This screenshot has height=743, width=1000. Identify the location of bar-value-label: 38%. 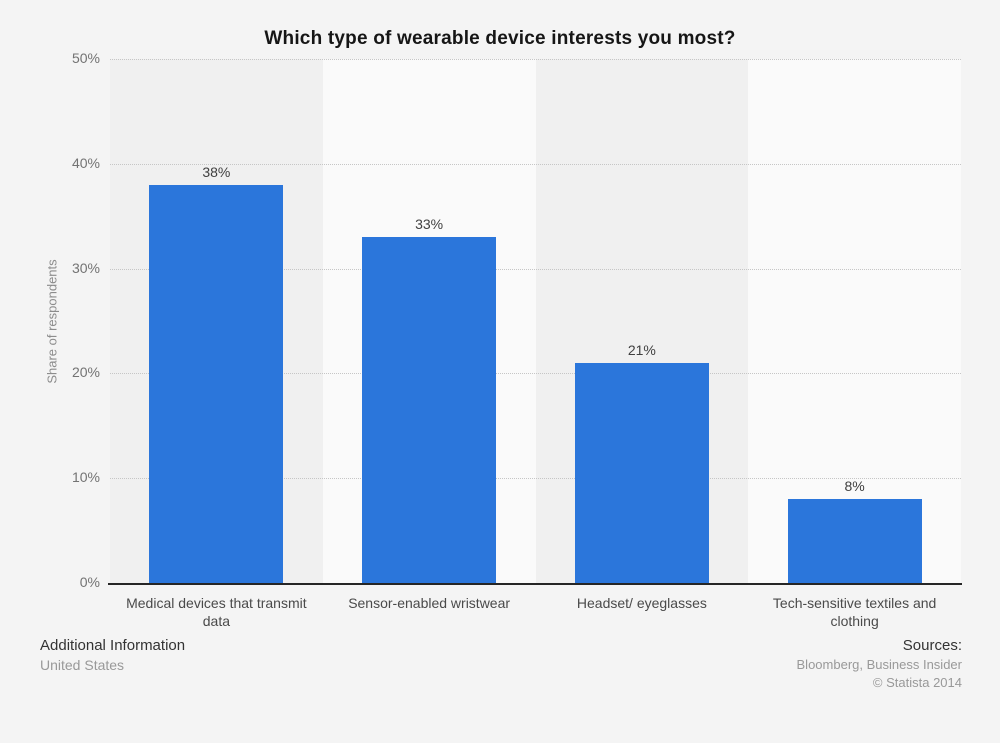
(216, 172).